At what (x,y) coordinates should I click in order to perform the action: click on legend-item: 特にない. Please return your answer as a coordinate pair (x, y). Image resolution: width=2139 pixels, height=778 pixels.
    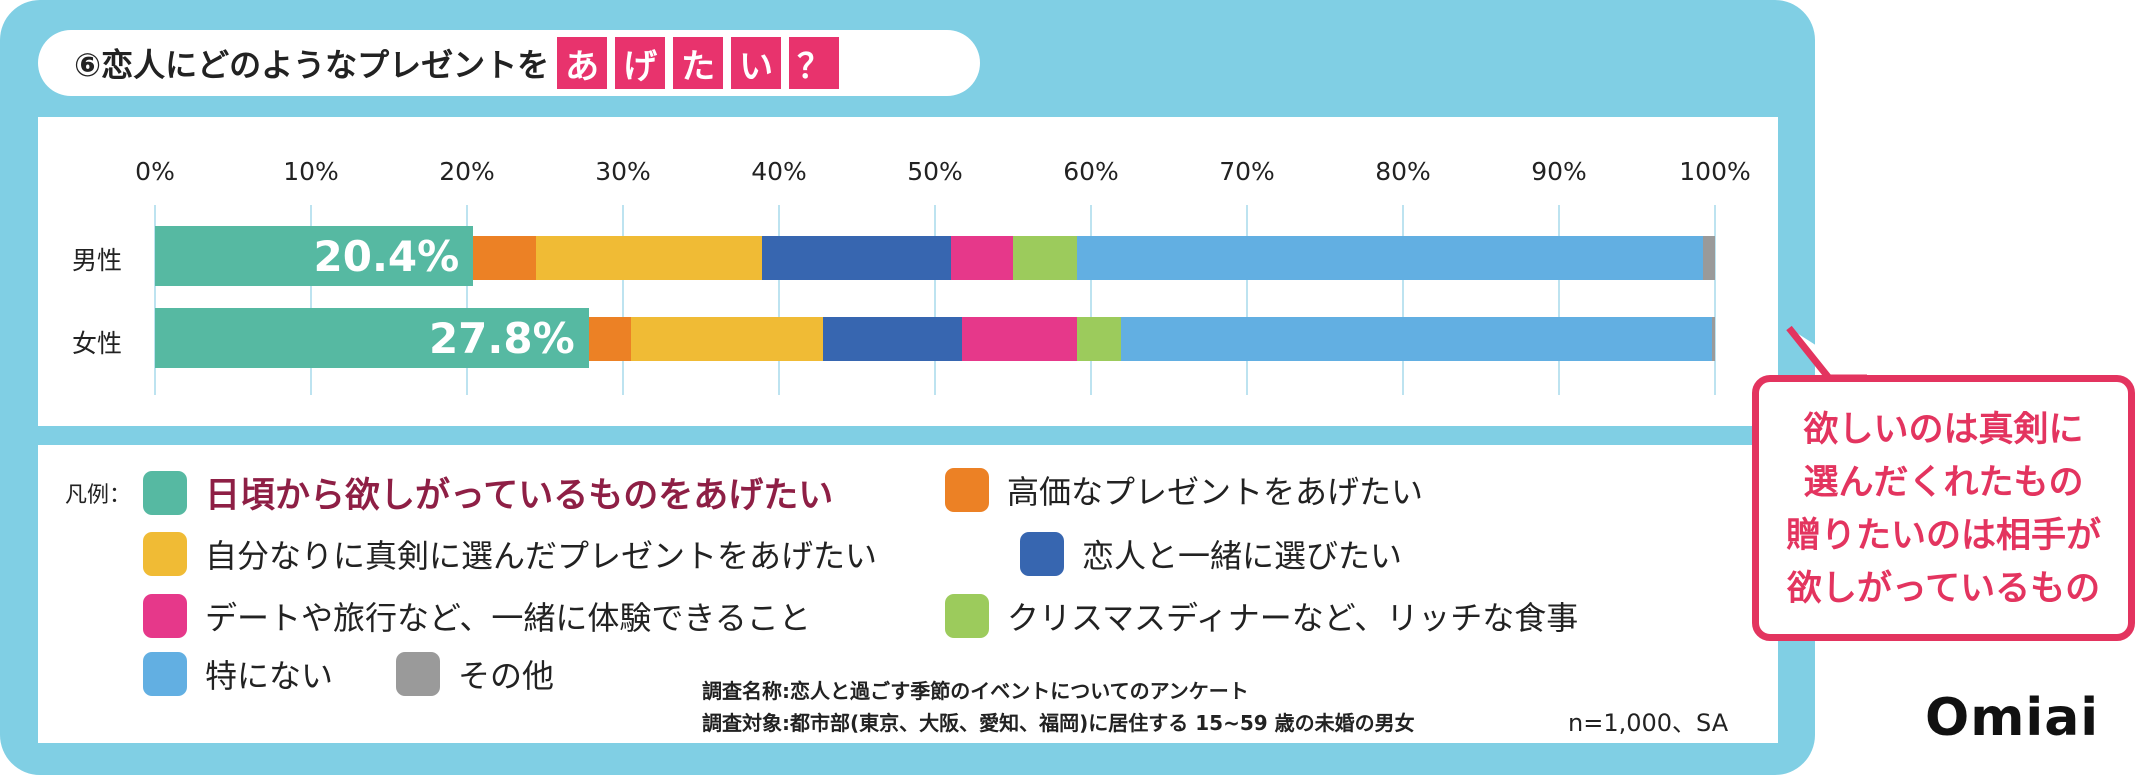
    Looking at the image, I should click on (238, 674).